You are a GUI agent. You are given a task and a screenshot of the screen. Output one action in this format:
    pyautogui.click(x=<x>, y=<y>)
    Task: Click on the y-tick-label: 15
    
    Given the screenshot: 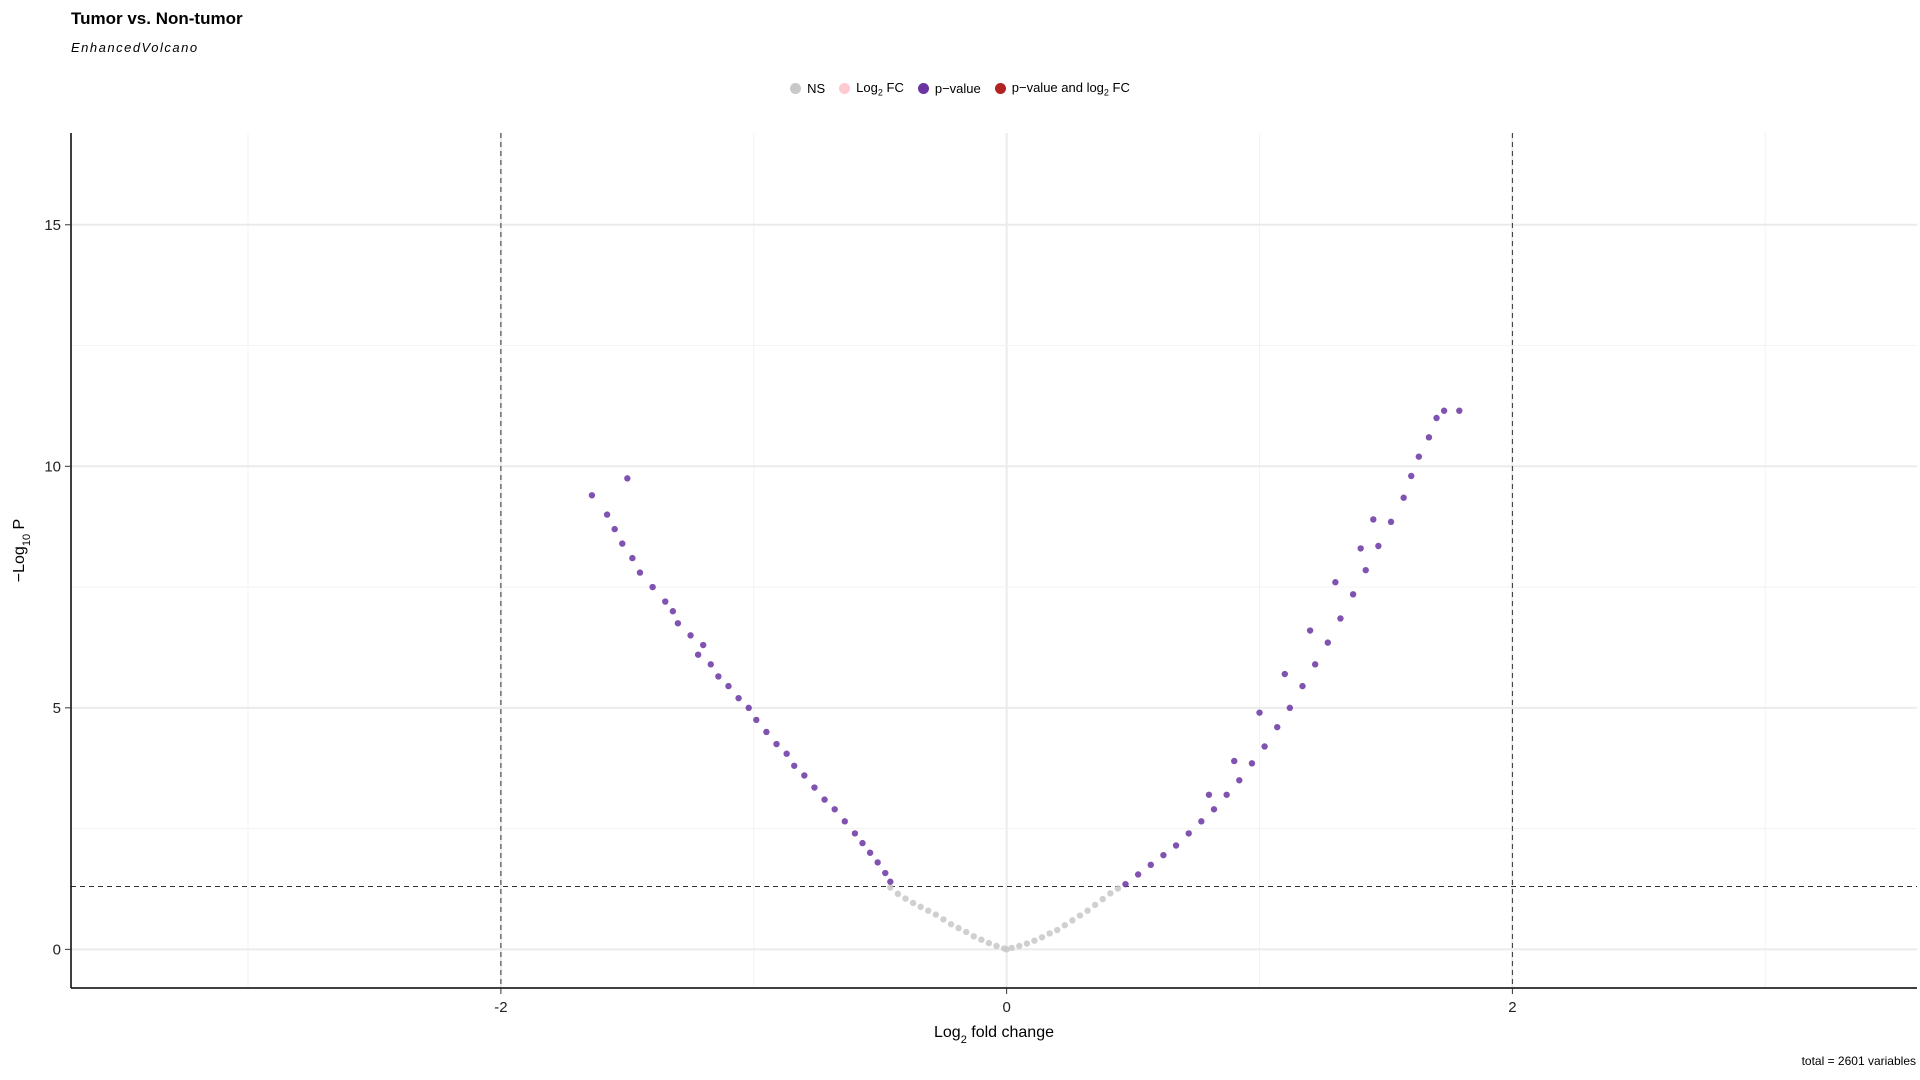 What is the action you would take?
    pyautogui.click(x=52, y=225)
    